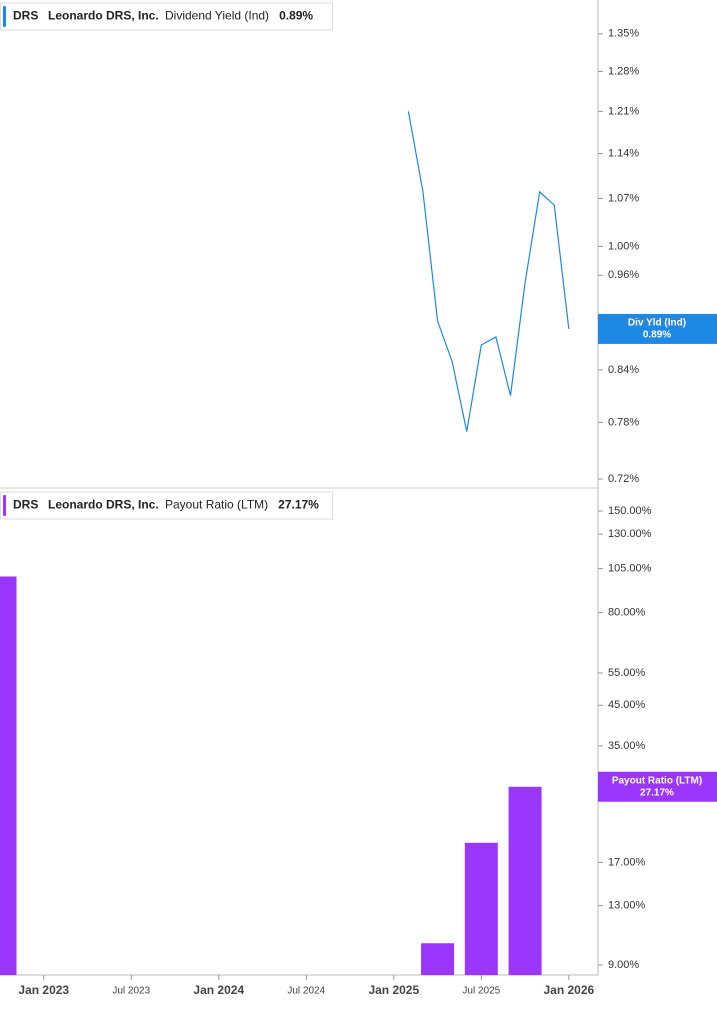  Describe the element at coordinates (623, 34) in the screenshot. I see `y-tick-label: 1.35%` at that location.